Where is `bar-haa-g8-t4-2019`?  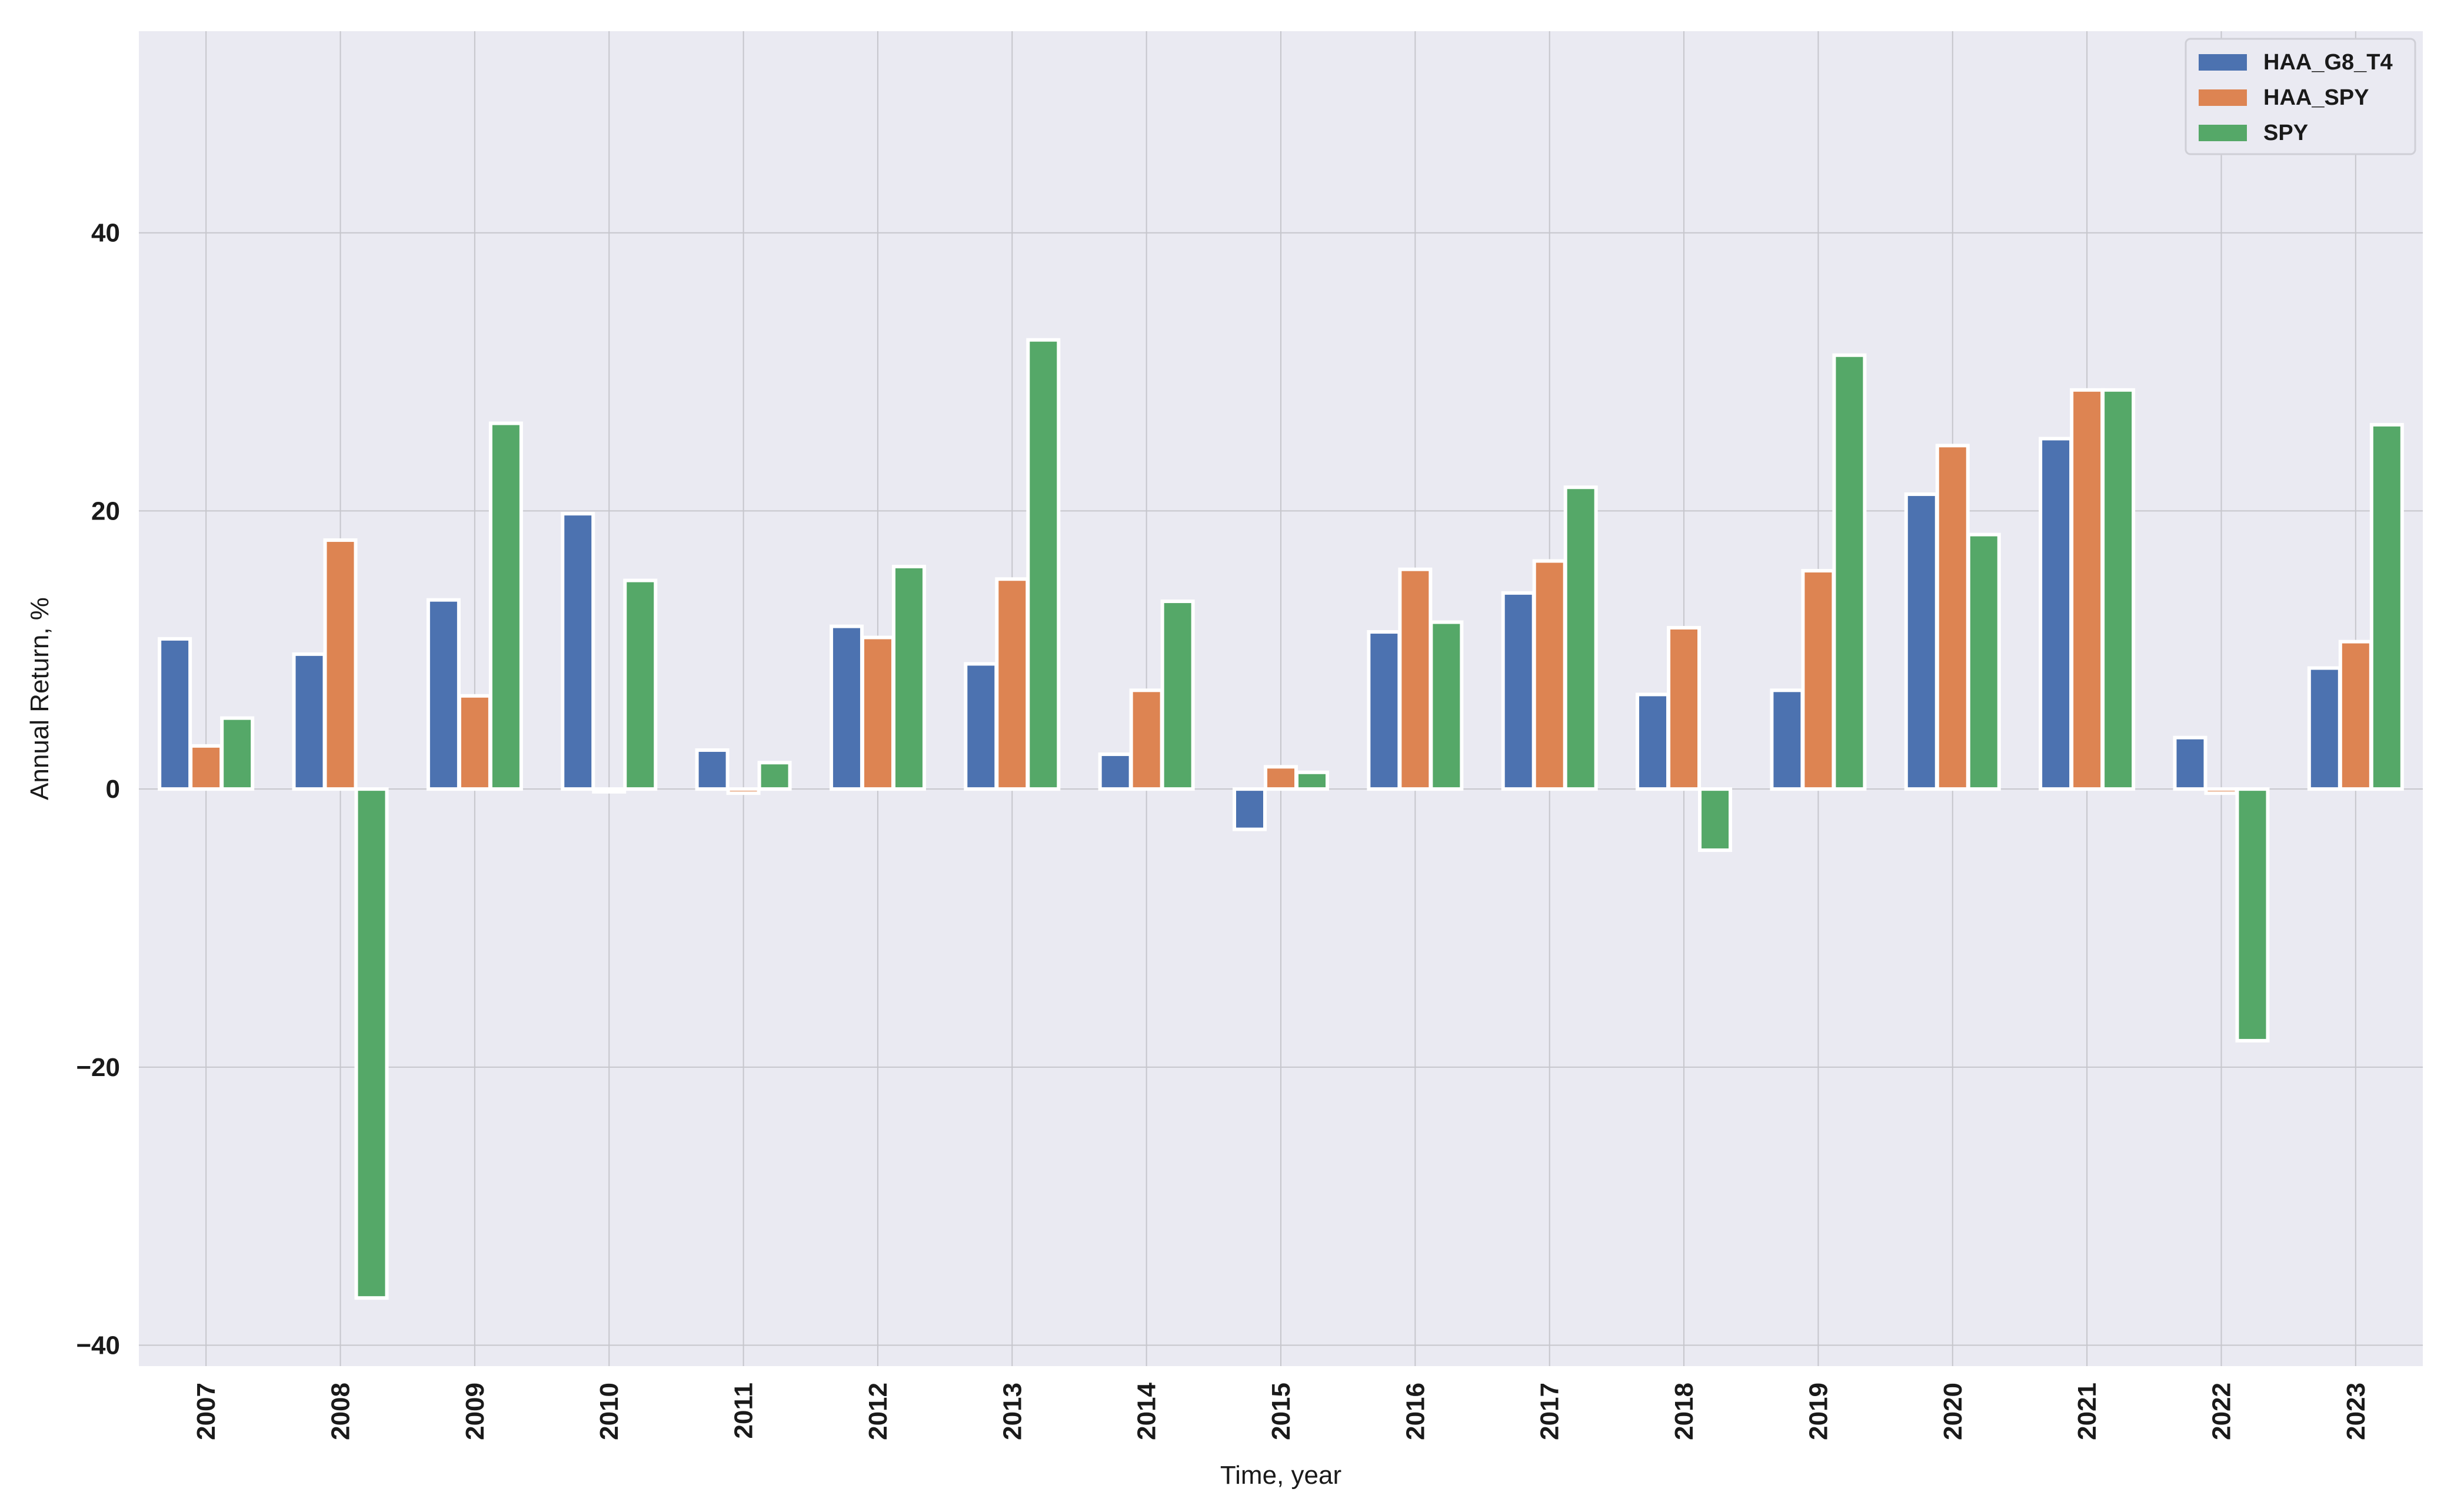
bar-haa-g8-t4-2019 is located at coordinates (1787, 739).